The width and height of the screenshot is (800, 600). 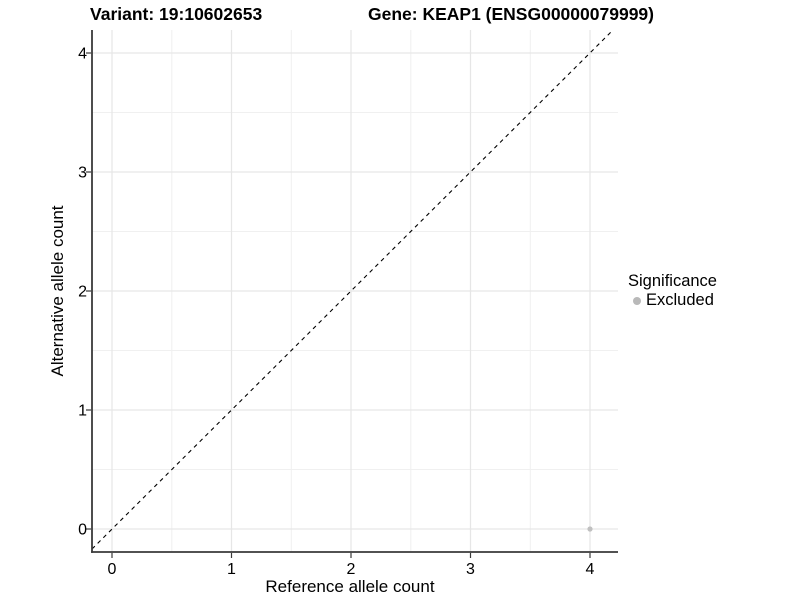 I want to click on legend: Significance Excluded, so click(x=672, y=291).